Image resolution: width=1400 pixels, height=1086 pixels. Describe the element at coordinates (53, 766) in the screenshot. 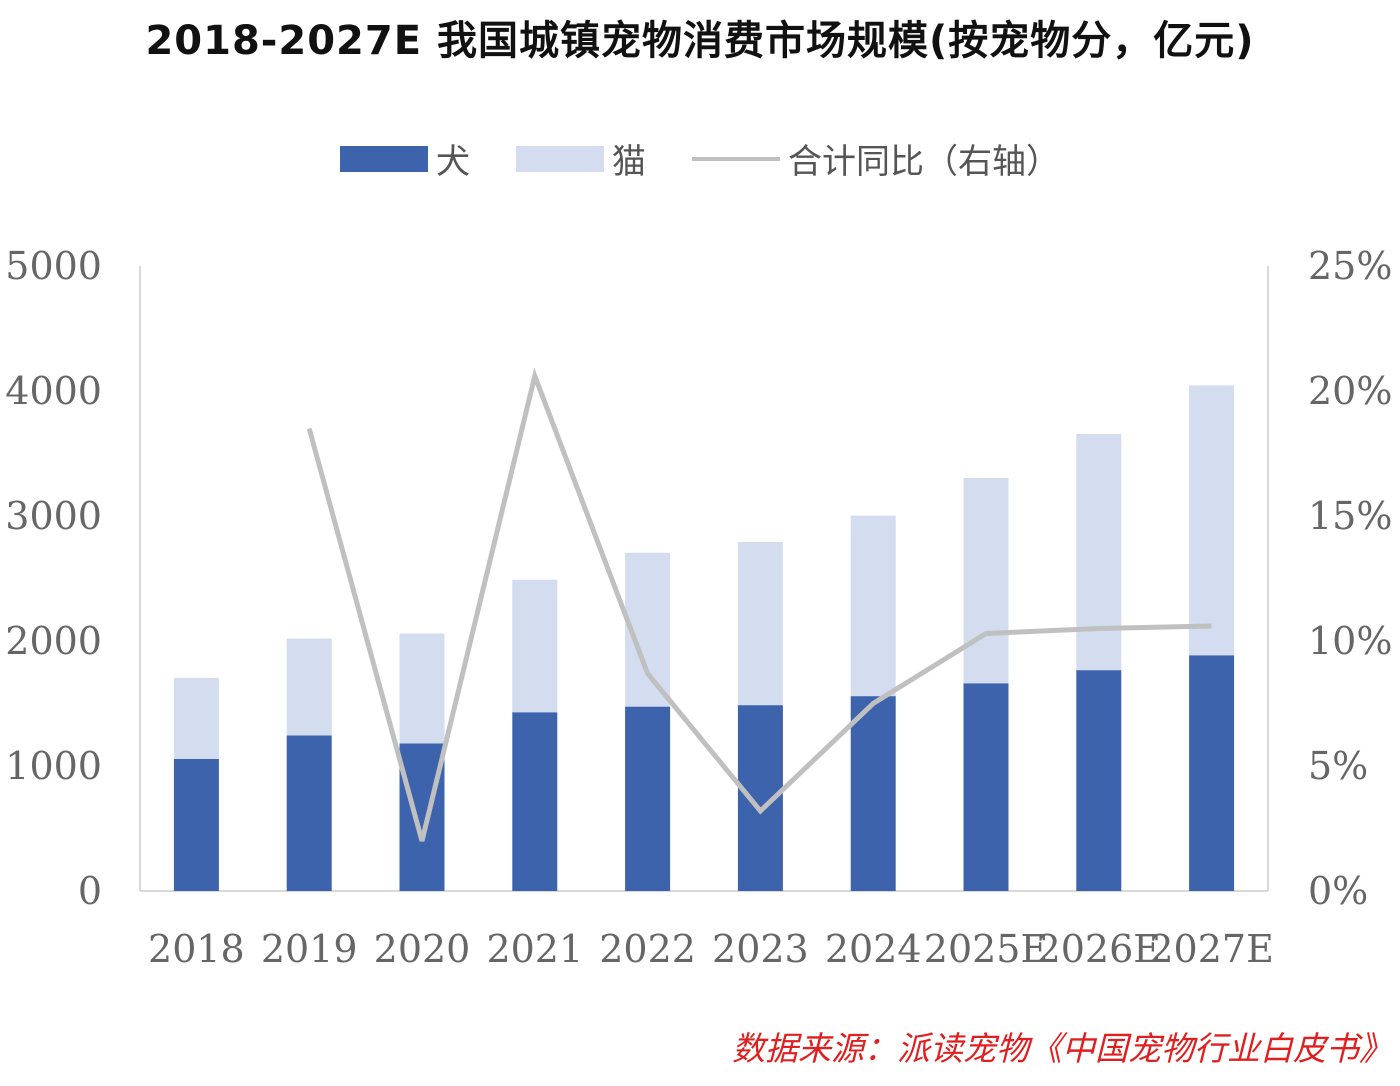

I see `y-left-tick-label: 1000` at that location.